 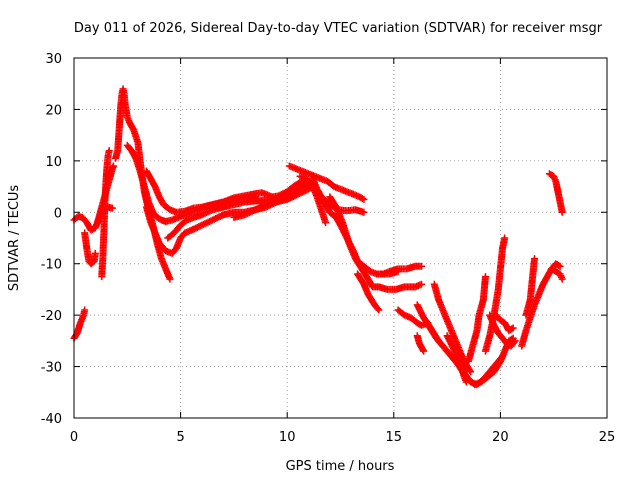 What do you see at coordinates (51, 265) in the screenshot?
I see `y-tick-label: -10` at bounding box center [51, 265].